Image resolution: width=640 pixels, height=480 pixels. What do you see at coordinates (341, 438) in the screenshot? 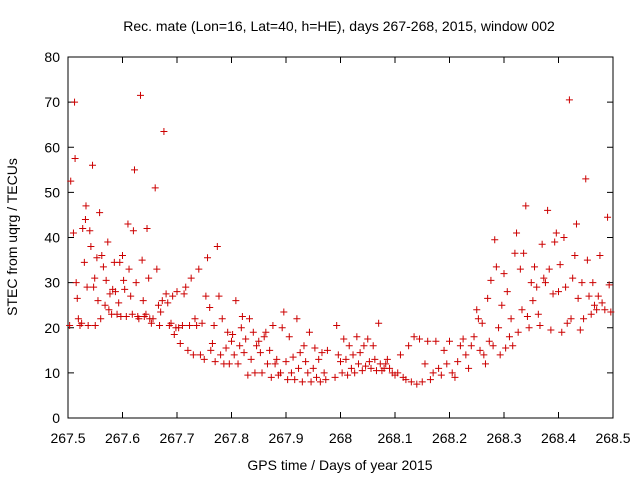
I see `x-tick-label: 268` at bounding box center [341, 438].